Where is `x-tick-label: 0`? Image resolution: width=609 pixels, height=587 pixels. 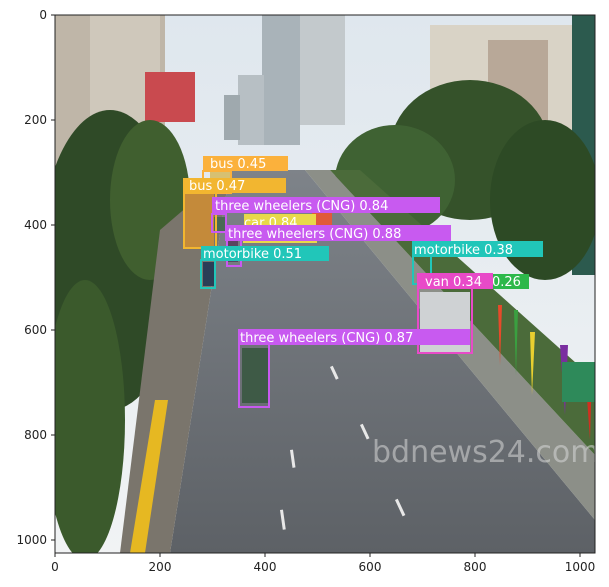 x-tick-label: 0 is located at coordinates (55, 567).